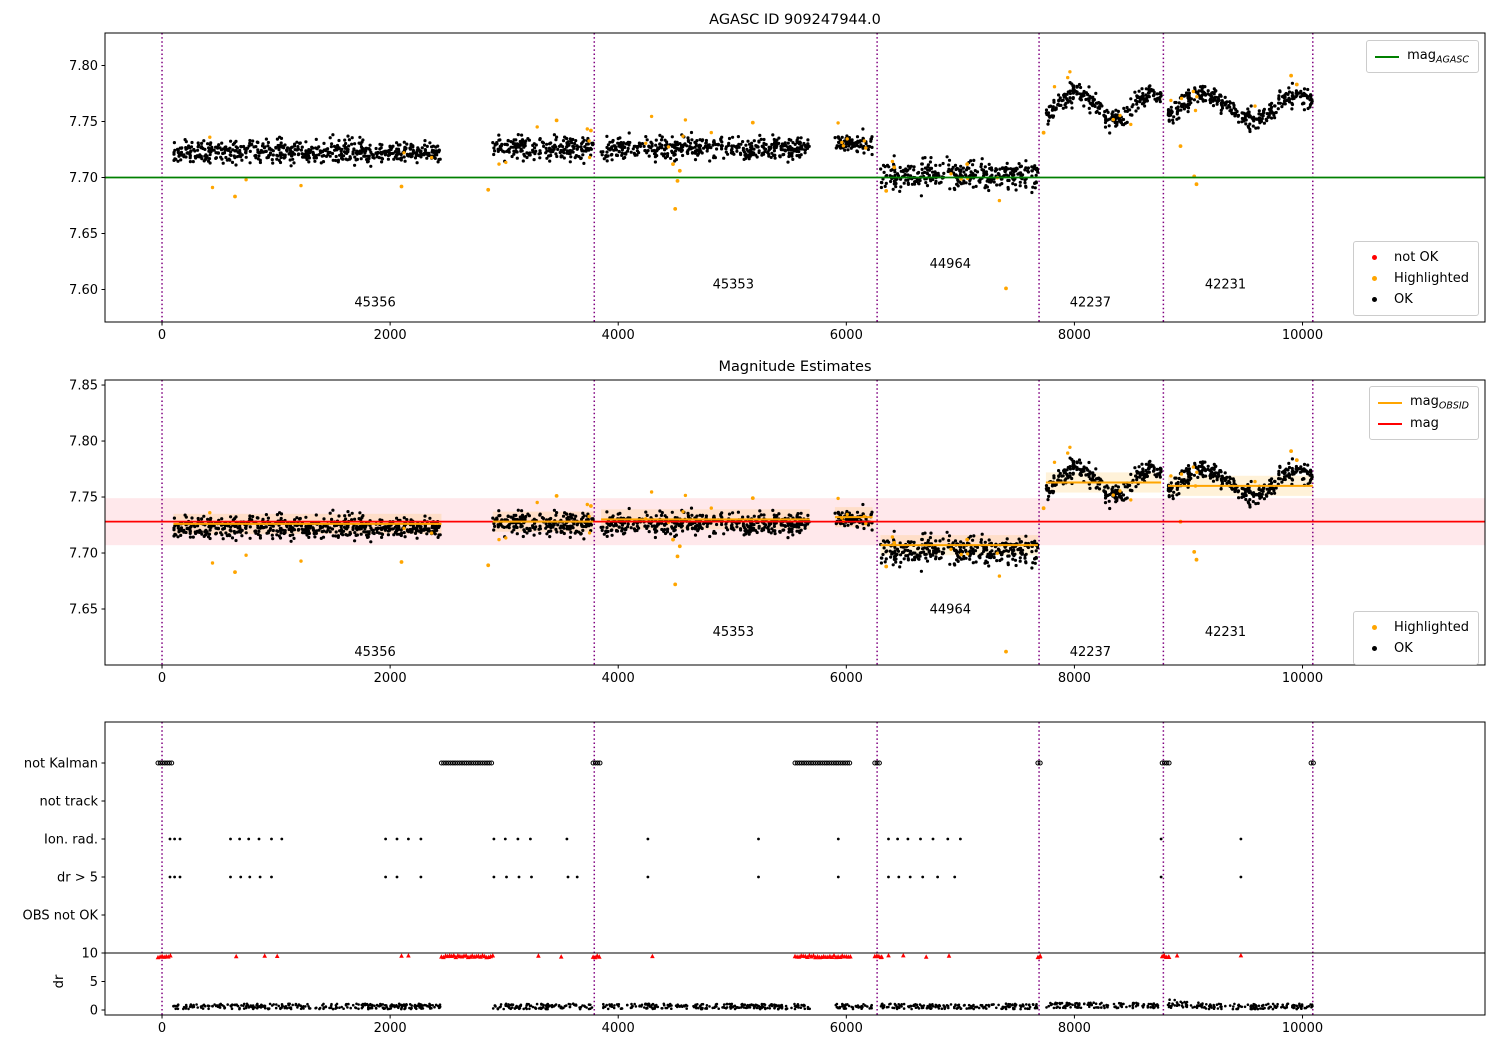  What do you see at coordinates (1438, 56) in the screenshot?
I see `legend-label: magAGASC` at bounding box center [1438, 56].